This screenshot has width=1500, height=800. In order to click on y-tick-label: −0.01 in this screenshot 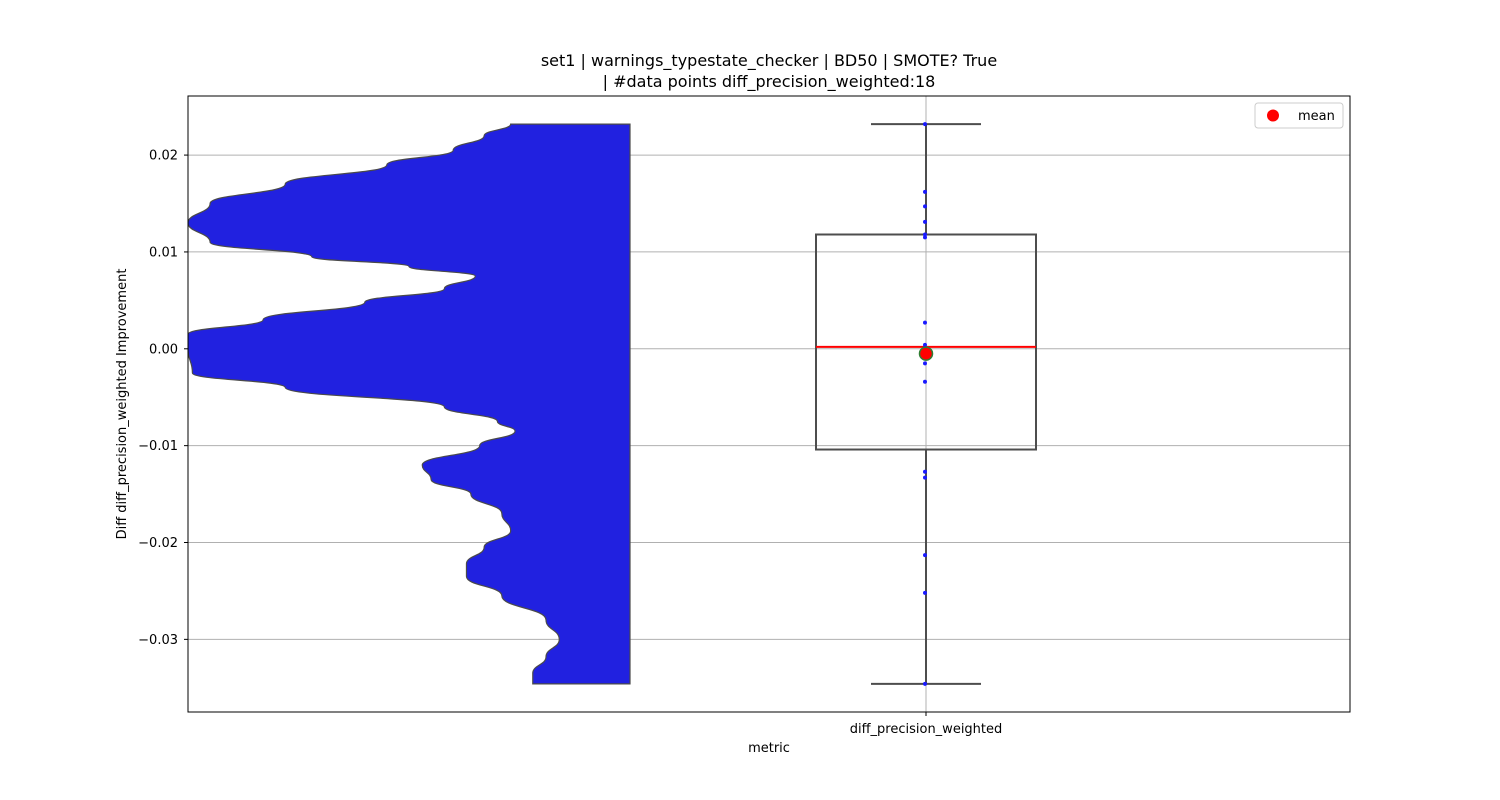, I will do `click(158, 446)`.